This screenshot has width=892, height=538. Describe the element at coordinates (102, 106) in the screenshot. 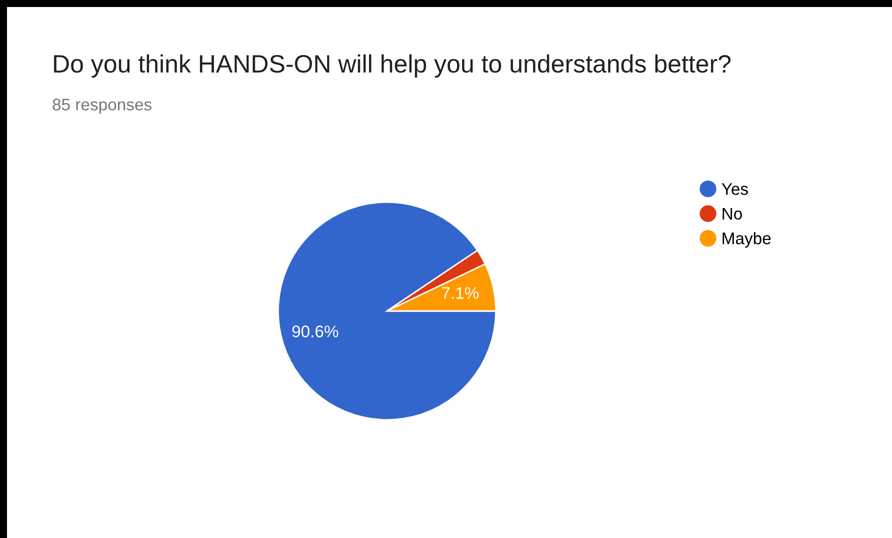

I see `text: 85 responses` at that location.